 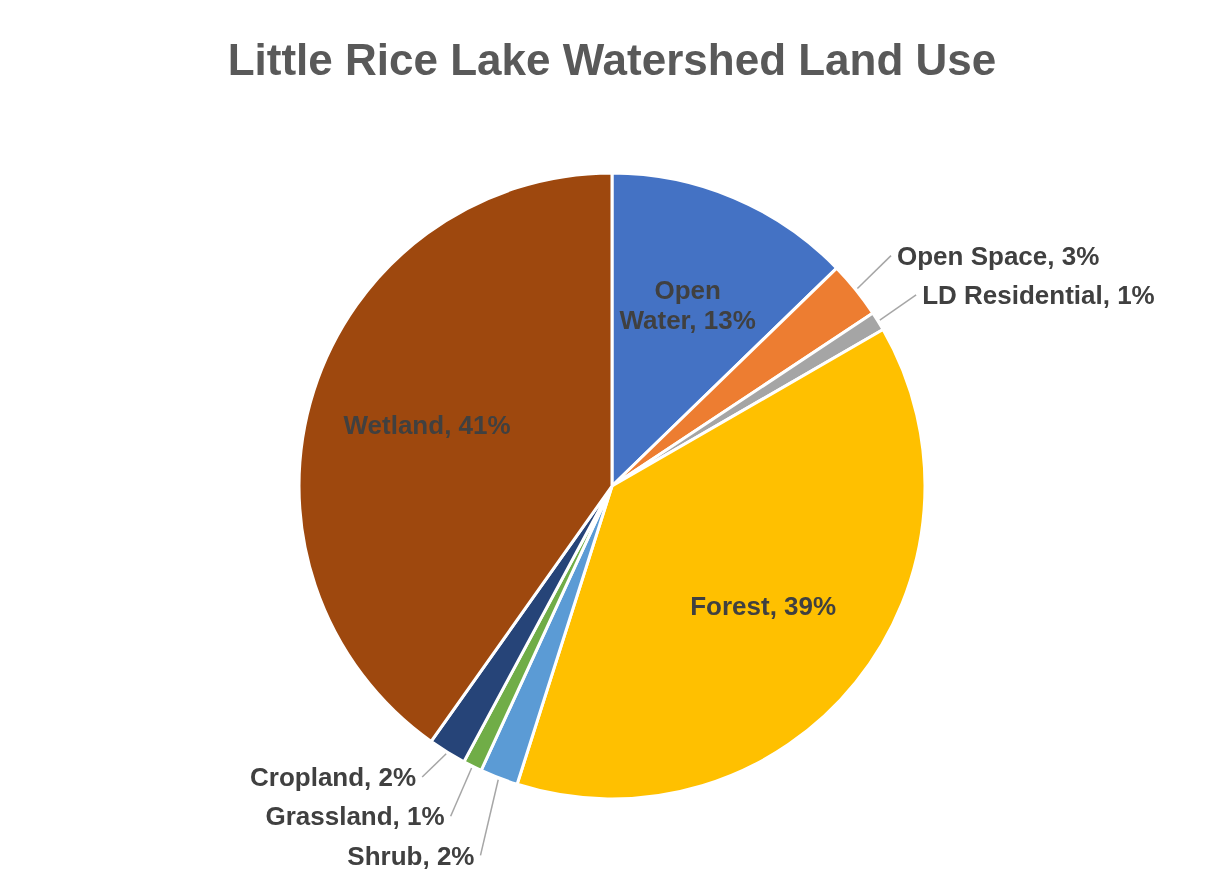 What do you see at coordinates (427, 425) in the screenshot?
I see `slice-label: Wetland, 41%` at bounding box center [427, 425].